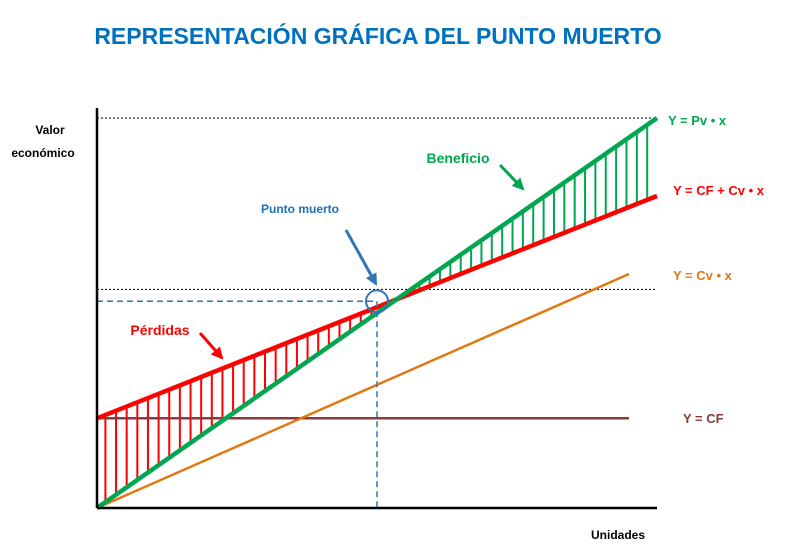  I want to click on perdidas-arrow-head, so click(217, 353).